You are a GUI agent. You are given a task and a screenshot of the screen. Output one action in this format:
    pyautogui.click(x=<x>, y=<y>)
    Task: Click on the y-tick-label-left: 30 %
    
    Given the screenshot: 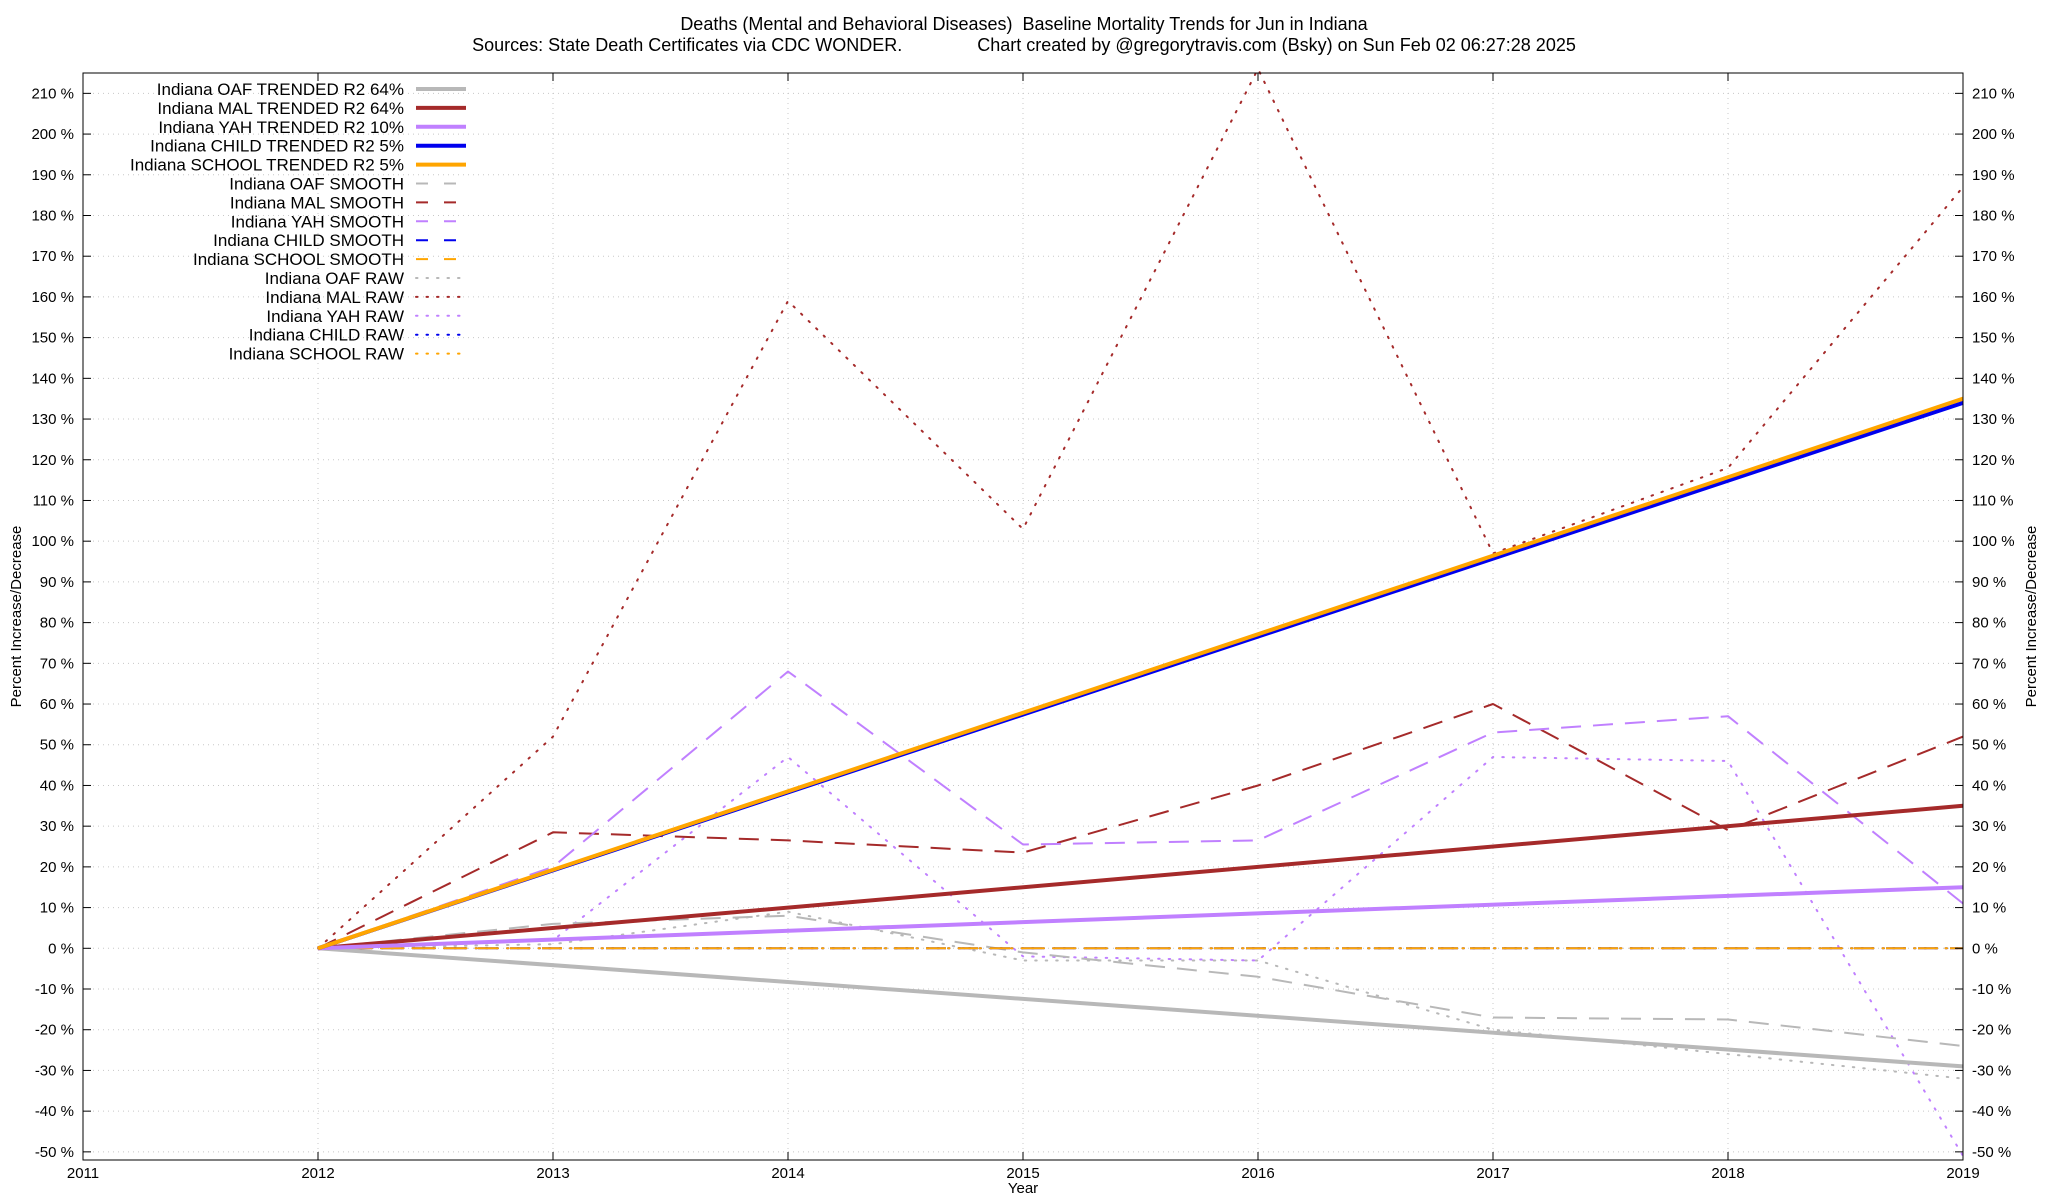 What is the action you would take?
    pyautogui.click(x=57, y=826)
    